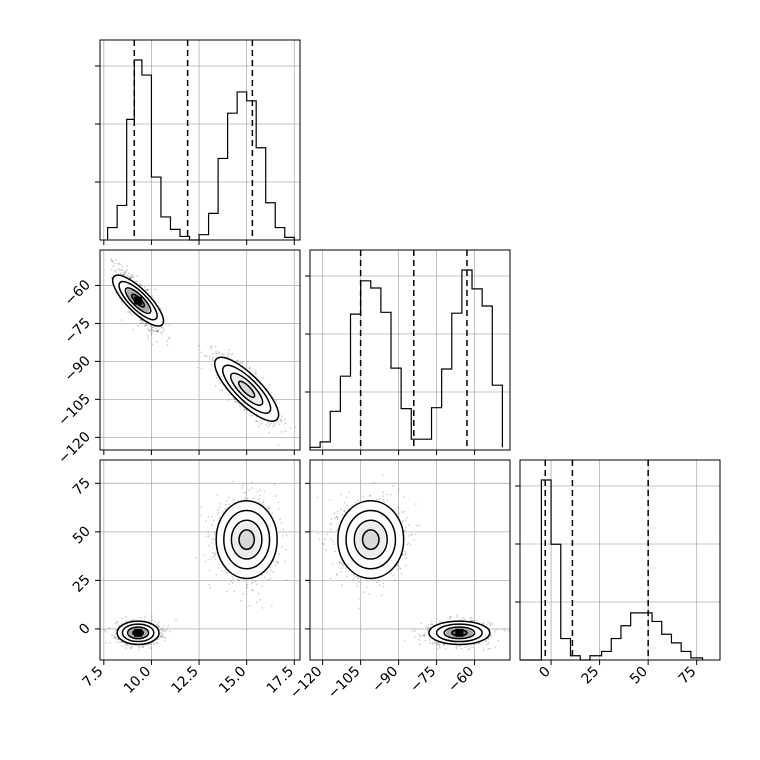  I want to click on y-tick-label: 75, so click(82, 487).